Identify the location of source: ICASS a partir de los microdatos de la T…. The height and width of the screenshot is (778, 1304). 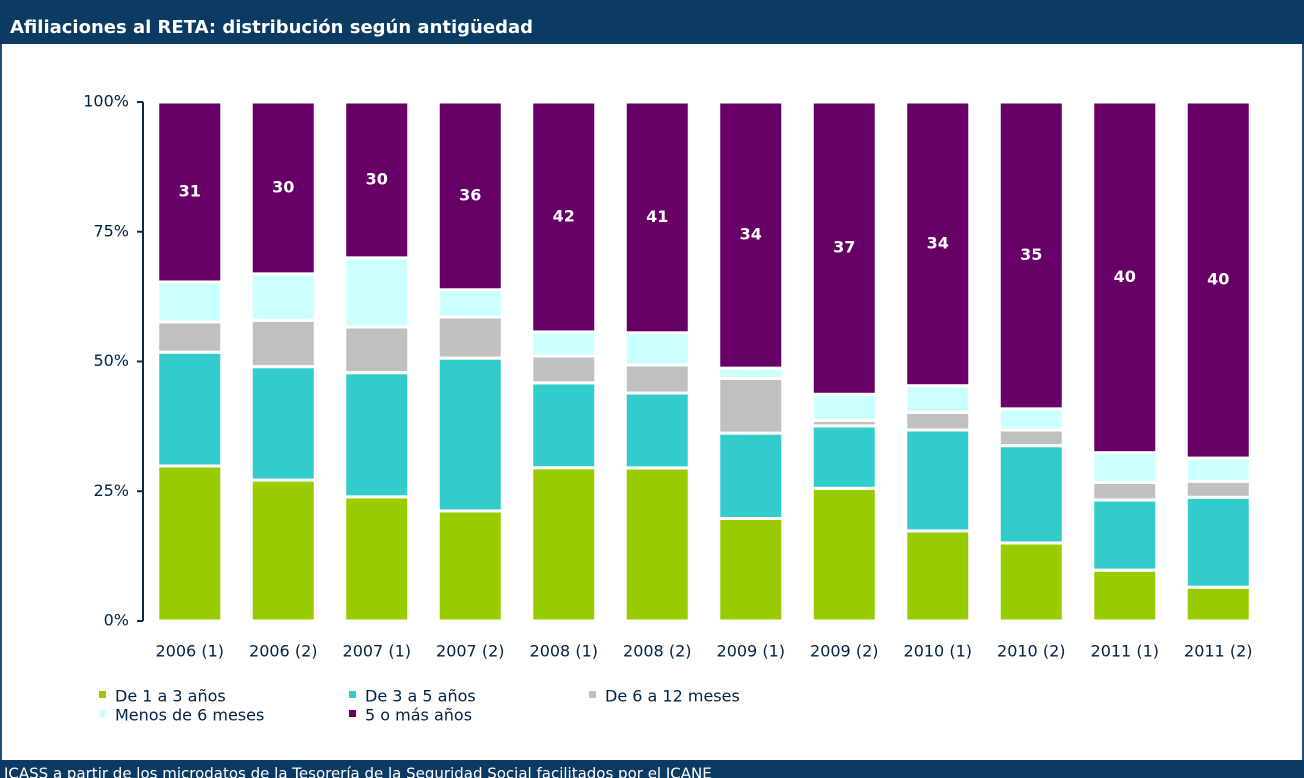
(358, 771).